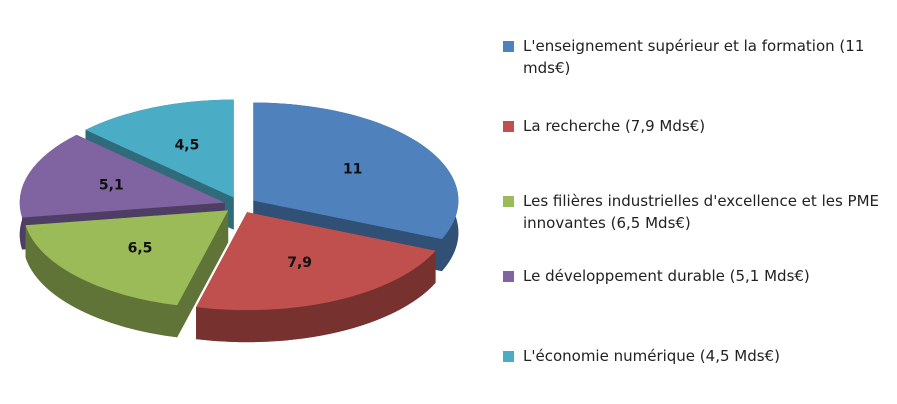  What do you see at coordinates (299, 263) in the screenshot?
I see `data-label: 7,9` at bounding box center [299, 263].